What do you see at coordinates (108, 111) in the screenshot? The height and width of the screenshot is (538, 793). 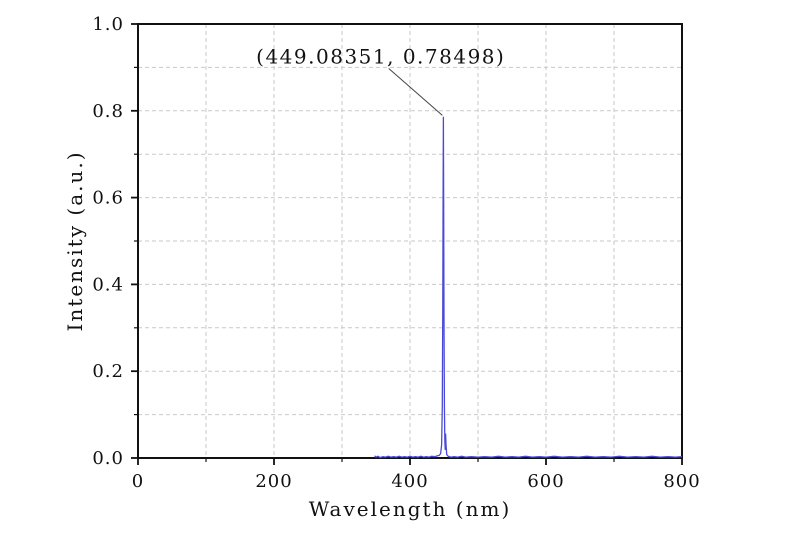 I see `y-tick-label: 0.8` at bounding box center [108, 111].